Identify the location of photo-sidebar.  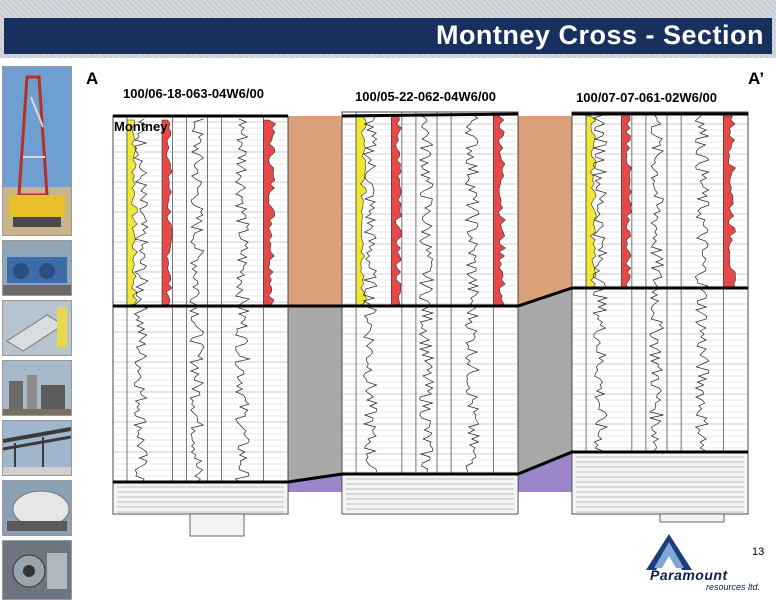
(37, 331).